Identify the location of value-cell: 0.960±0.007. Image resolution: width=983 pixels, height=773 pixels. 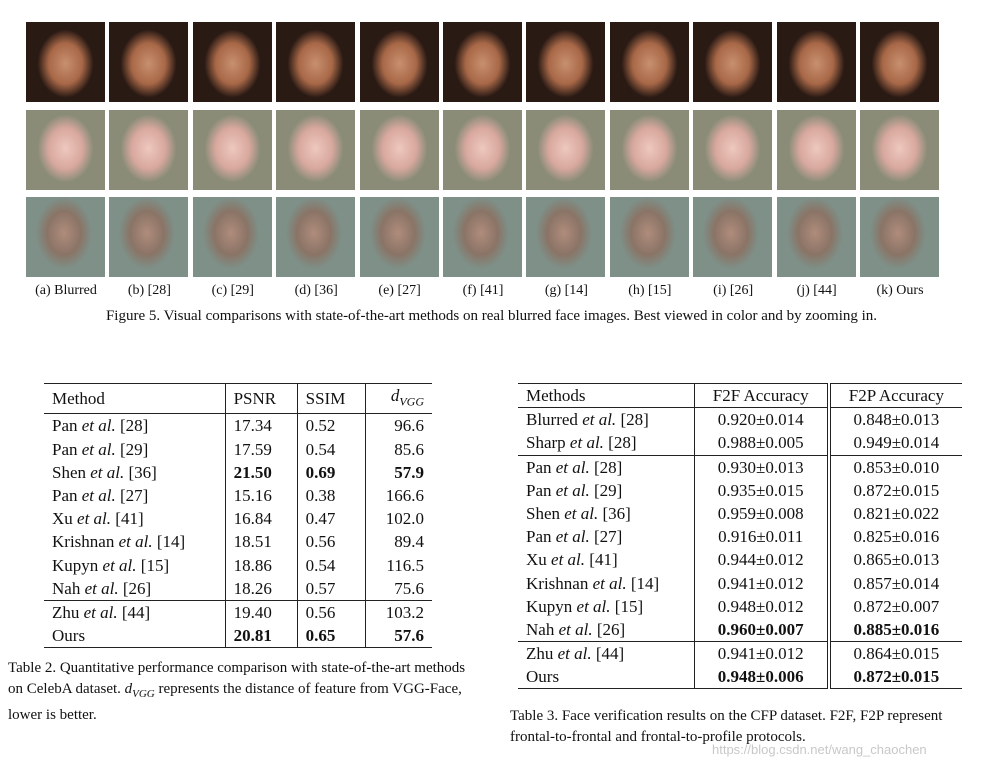
(761, 629).